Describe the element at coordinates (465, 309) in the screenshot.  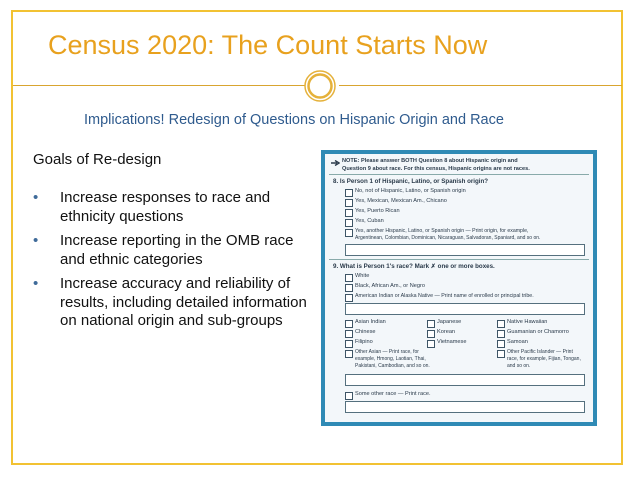
I see `tribe-write-in-field` at that location.